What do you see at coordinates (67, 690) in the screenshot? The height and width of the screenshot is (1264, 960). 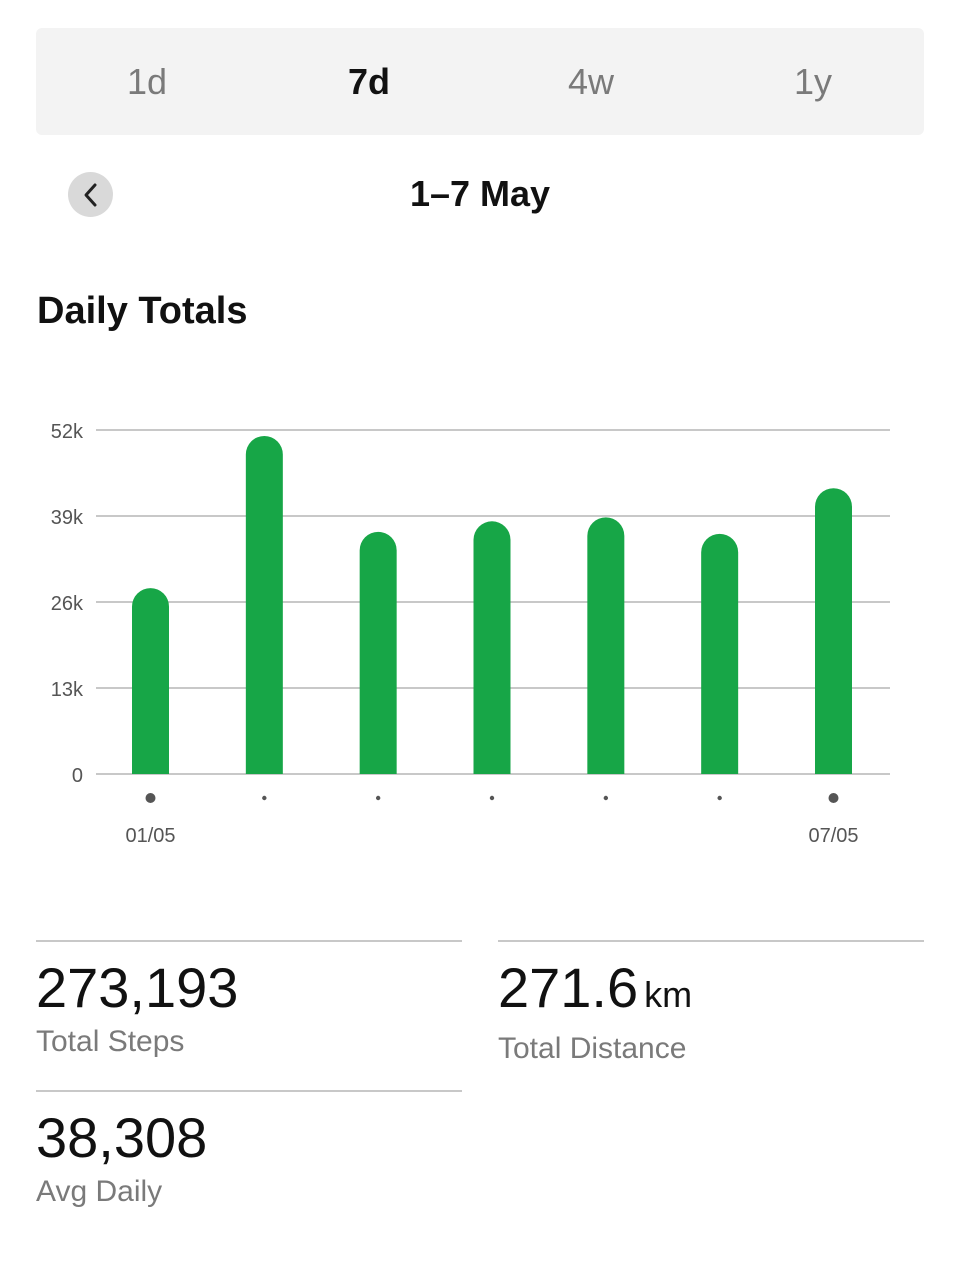 I see `y-tick-label: 13k` at bounding box center [67, 690].